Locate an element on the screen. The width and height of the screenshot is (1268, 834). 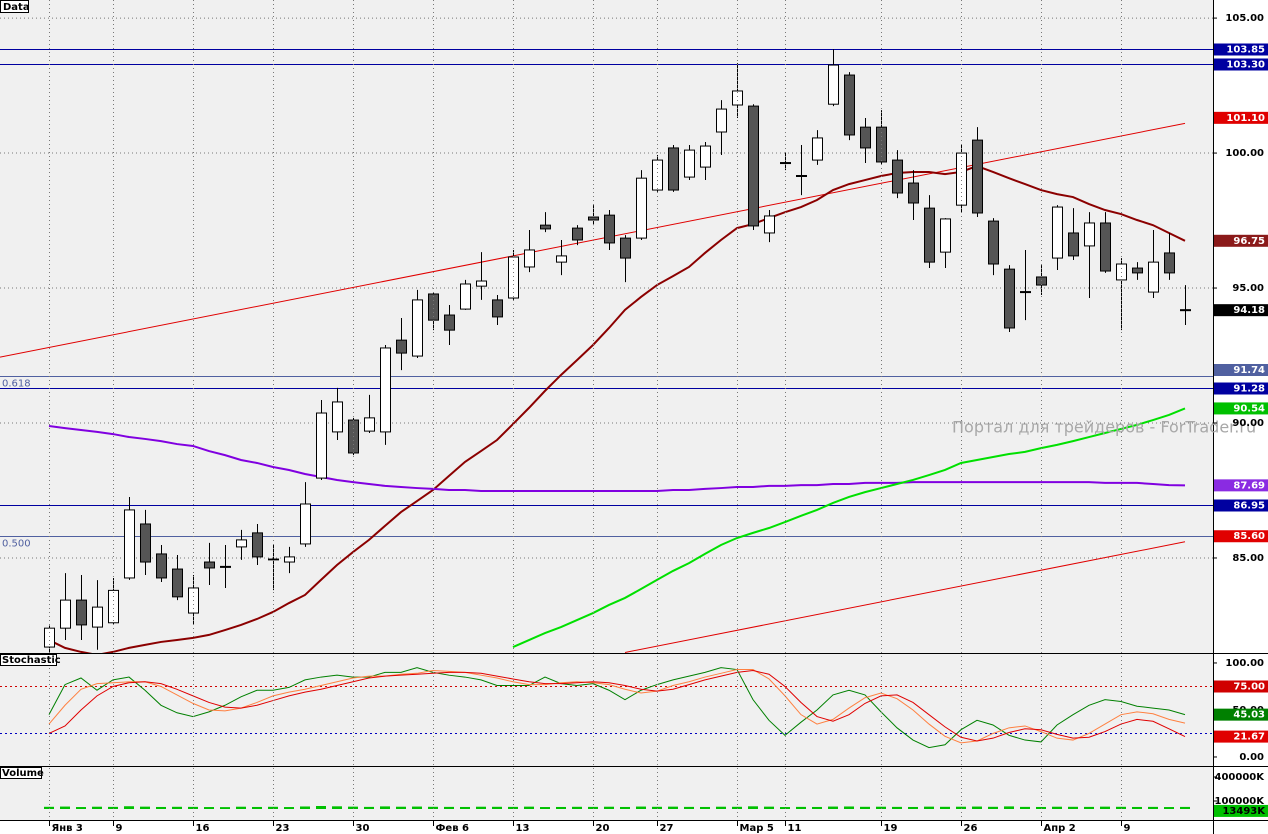
axis-value-label: 101.10 is located at coordinates (1245, 118).